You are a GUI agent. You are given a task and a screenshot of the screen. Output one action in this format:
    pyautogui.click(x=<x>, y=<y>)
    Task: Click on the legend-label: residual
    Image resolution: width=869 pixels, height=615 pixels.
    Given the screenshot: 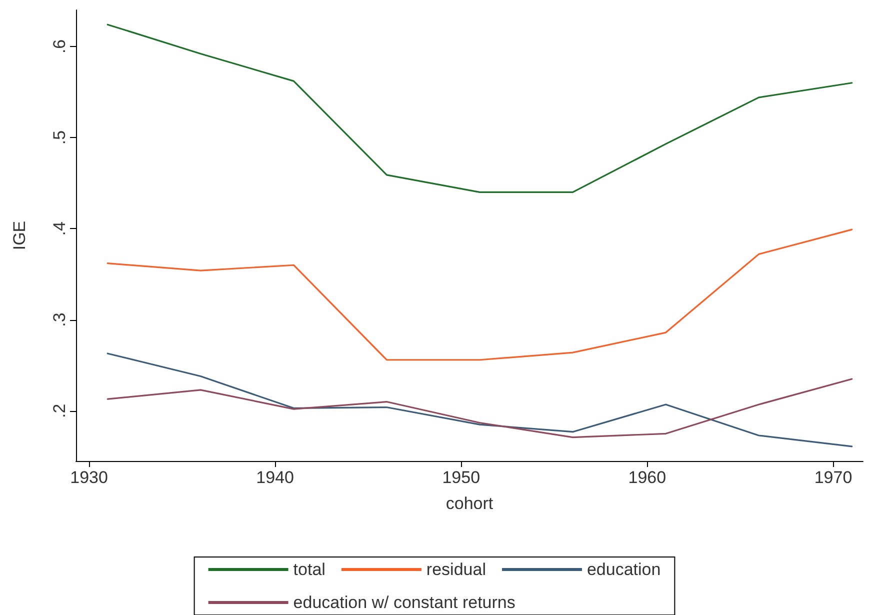 What is the action you would take?
    pyautogui.click(x=456, y=569)
    